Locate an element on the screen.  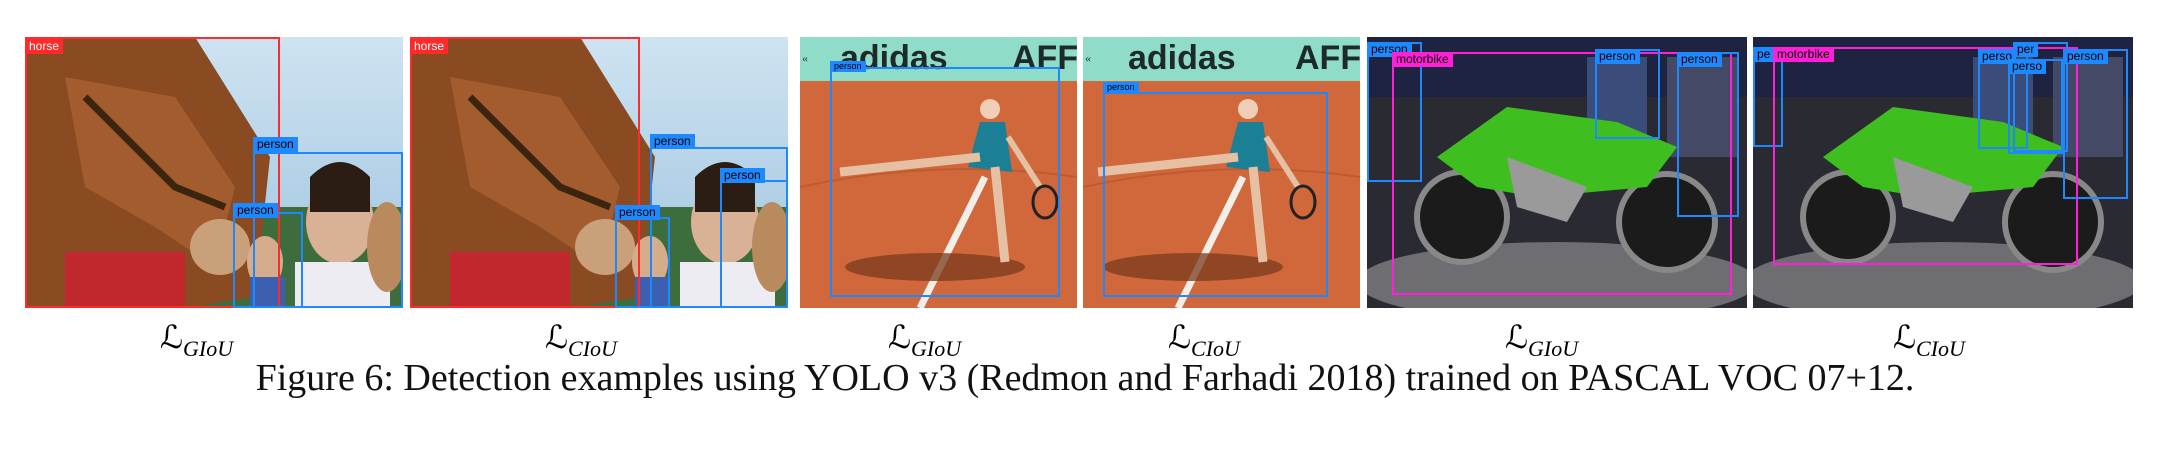
person-label: pe is located at coordinates (1764, 54).